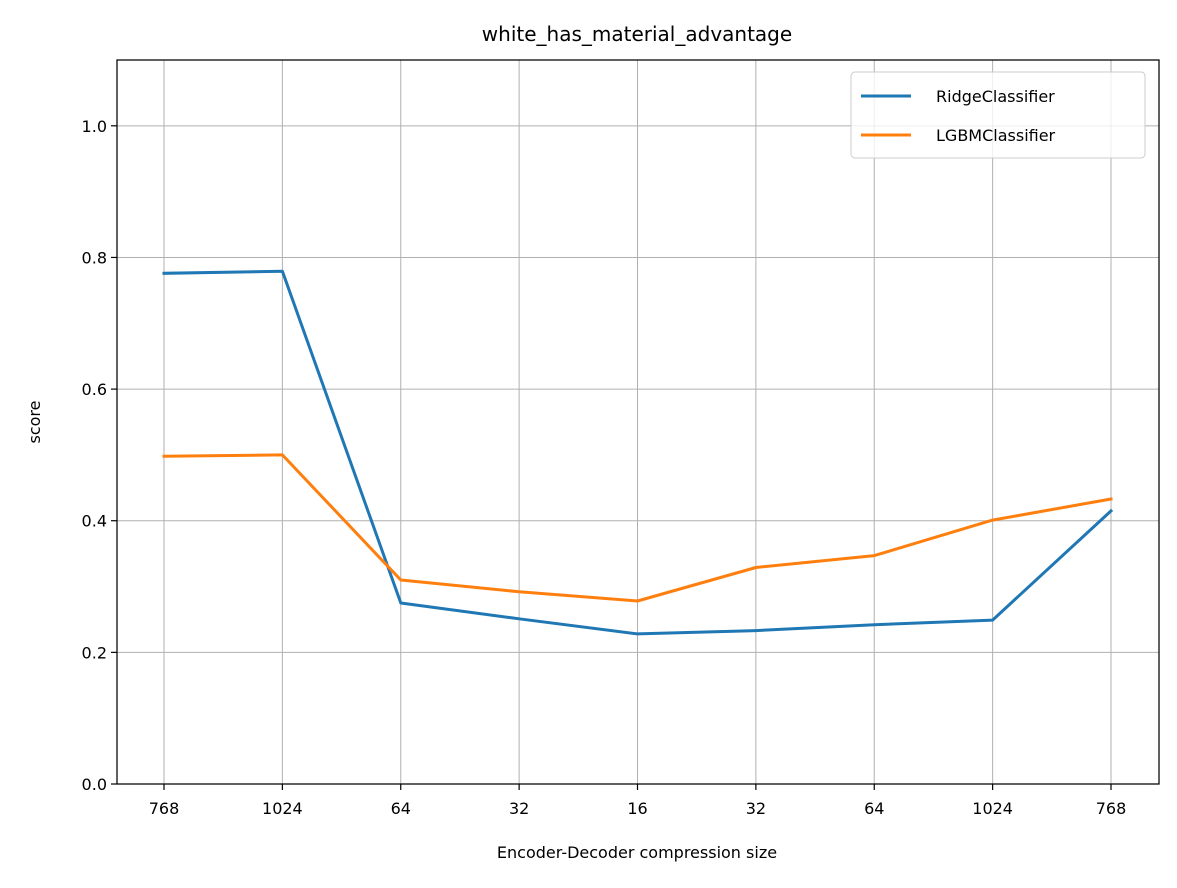 This screenshot has height=888, width=1177. I want to click on x-tick-label: 16, so click(637, 808).